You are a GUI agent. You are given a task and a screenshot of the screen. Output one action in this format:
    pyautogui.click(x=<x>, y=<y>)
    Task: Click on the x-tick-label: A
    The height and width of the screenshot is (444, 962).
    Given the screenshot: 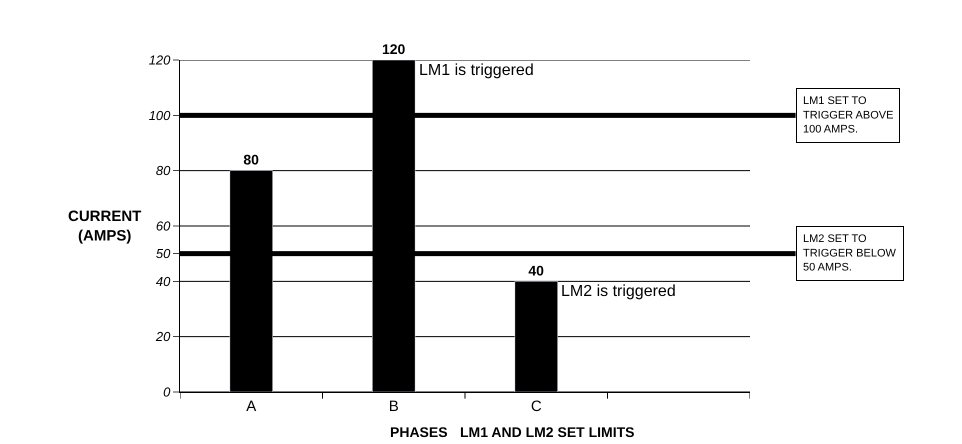 What is the action you would take?
    pyautogui.click(x=251, y=406)
    